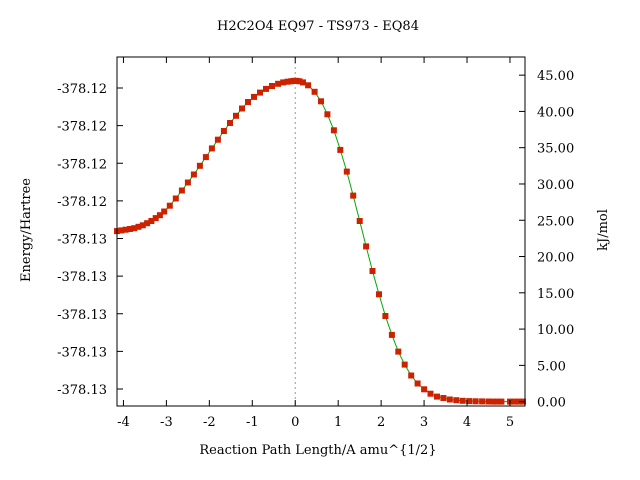  I want to click on x-tick-label: -3, so click(166, 422).